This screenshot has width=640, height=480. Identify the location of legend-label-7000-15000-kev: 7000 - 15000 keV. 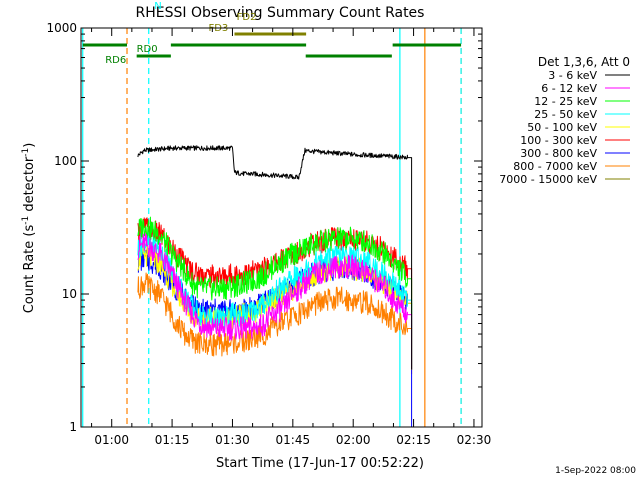
(548, 179).